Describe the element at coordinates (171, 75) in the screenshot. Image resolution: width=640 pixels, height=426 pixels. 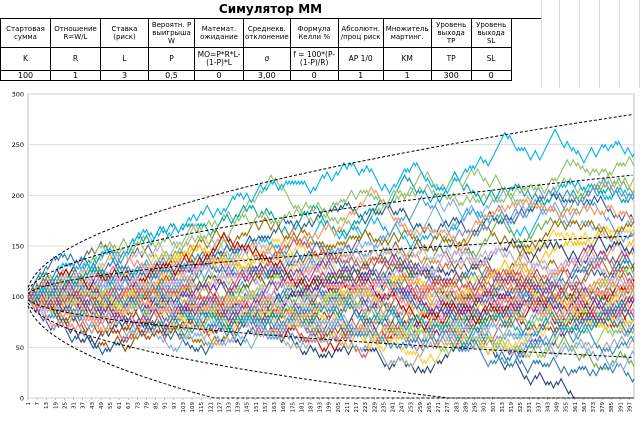
I see `param-value-3: 0,5` at that location.